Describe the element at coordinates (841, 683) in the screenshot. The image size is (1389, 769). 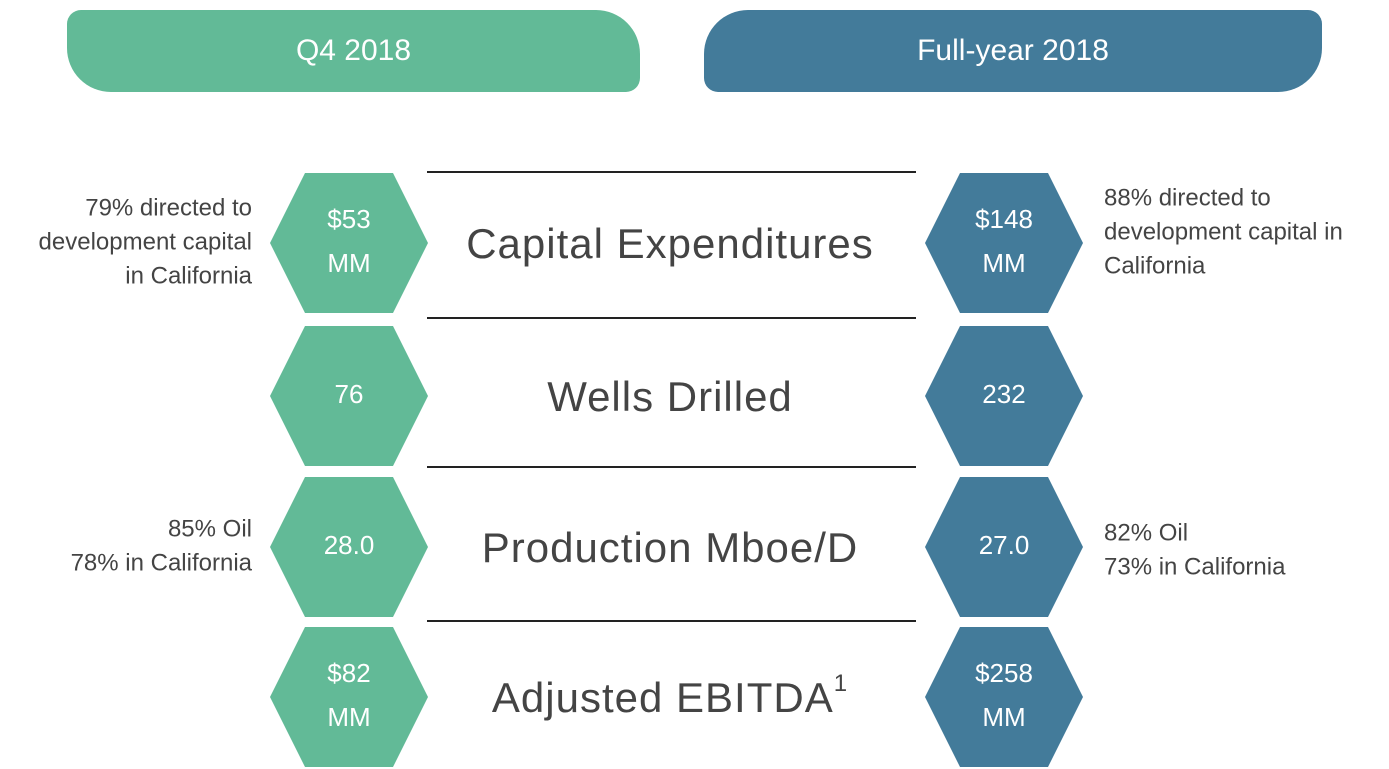
I see `footnote-mark: 1` at that location.